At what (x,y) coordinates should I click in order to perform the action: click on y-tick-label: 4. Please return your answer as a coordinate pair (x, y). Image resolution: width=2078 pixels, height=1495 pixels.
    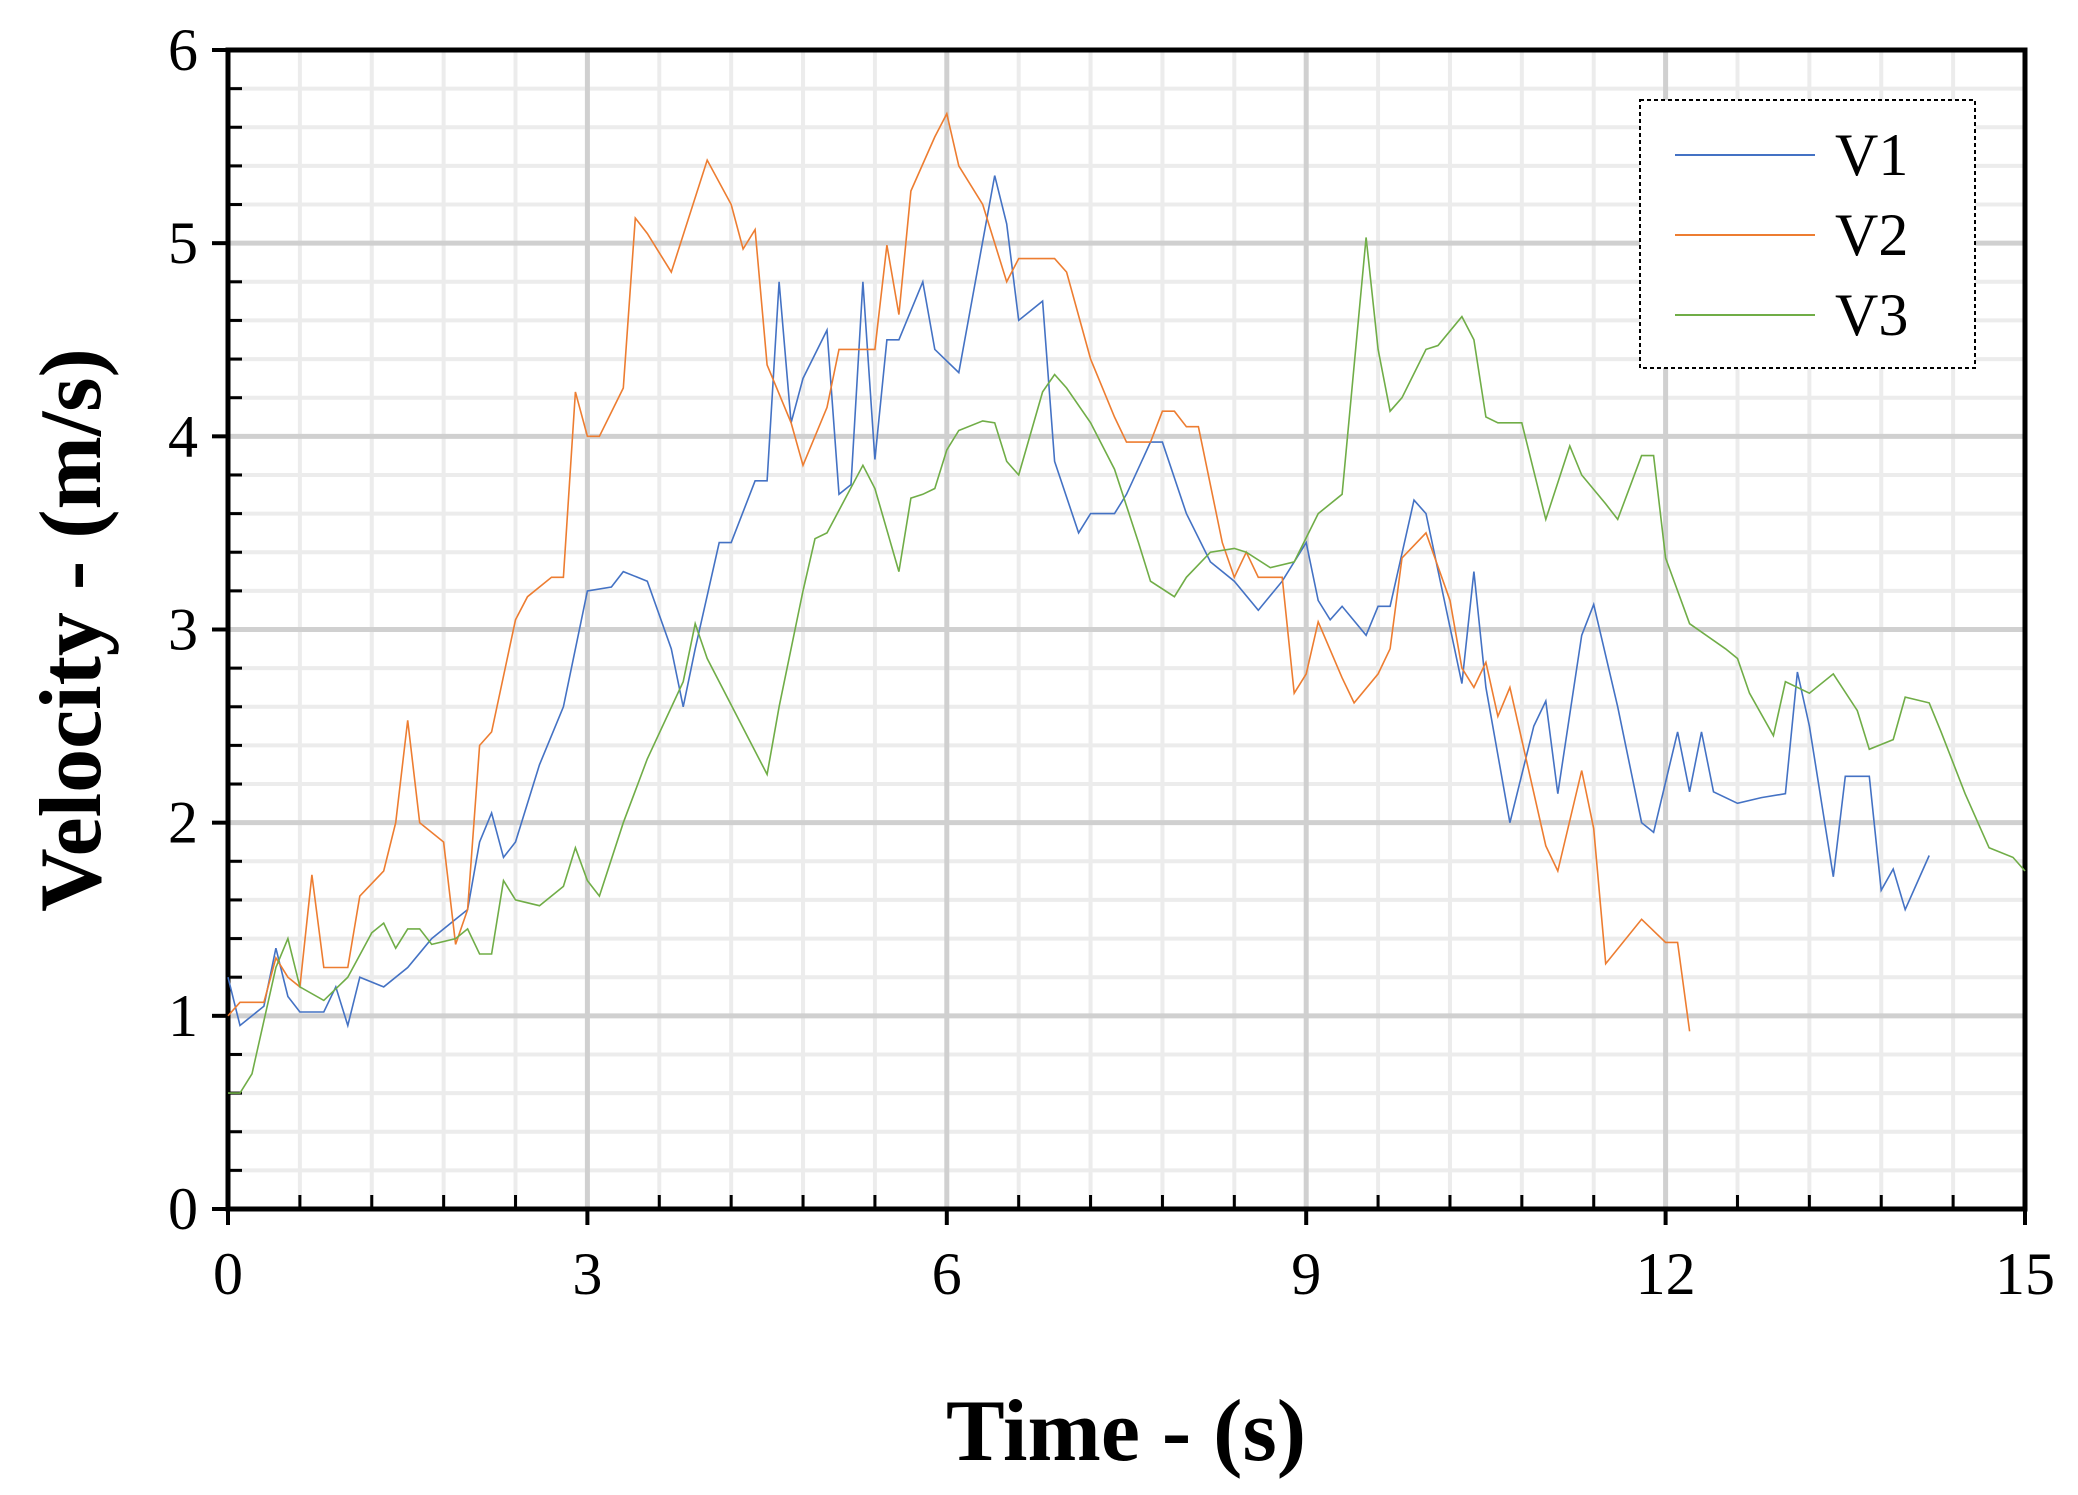
    Looking at the image, I should click on (183, 436).